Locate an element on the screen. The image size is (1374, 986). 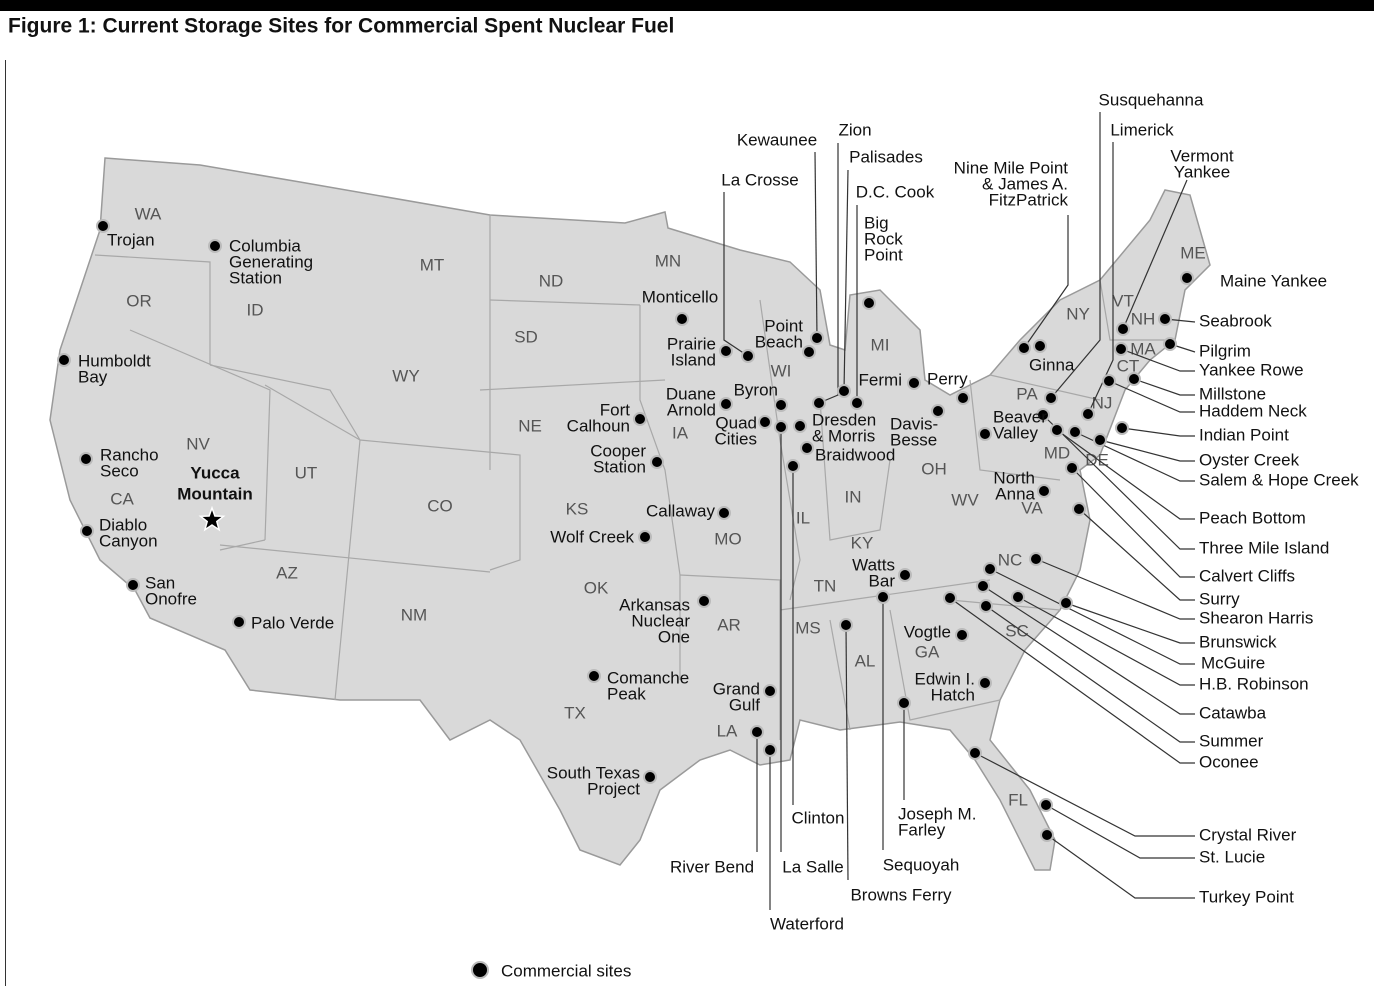
site-label: Besse is located at coordinates (913, 439).